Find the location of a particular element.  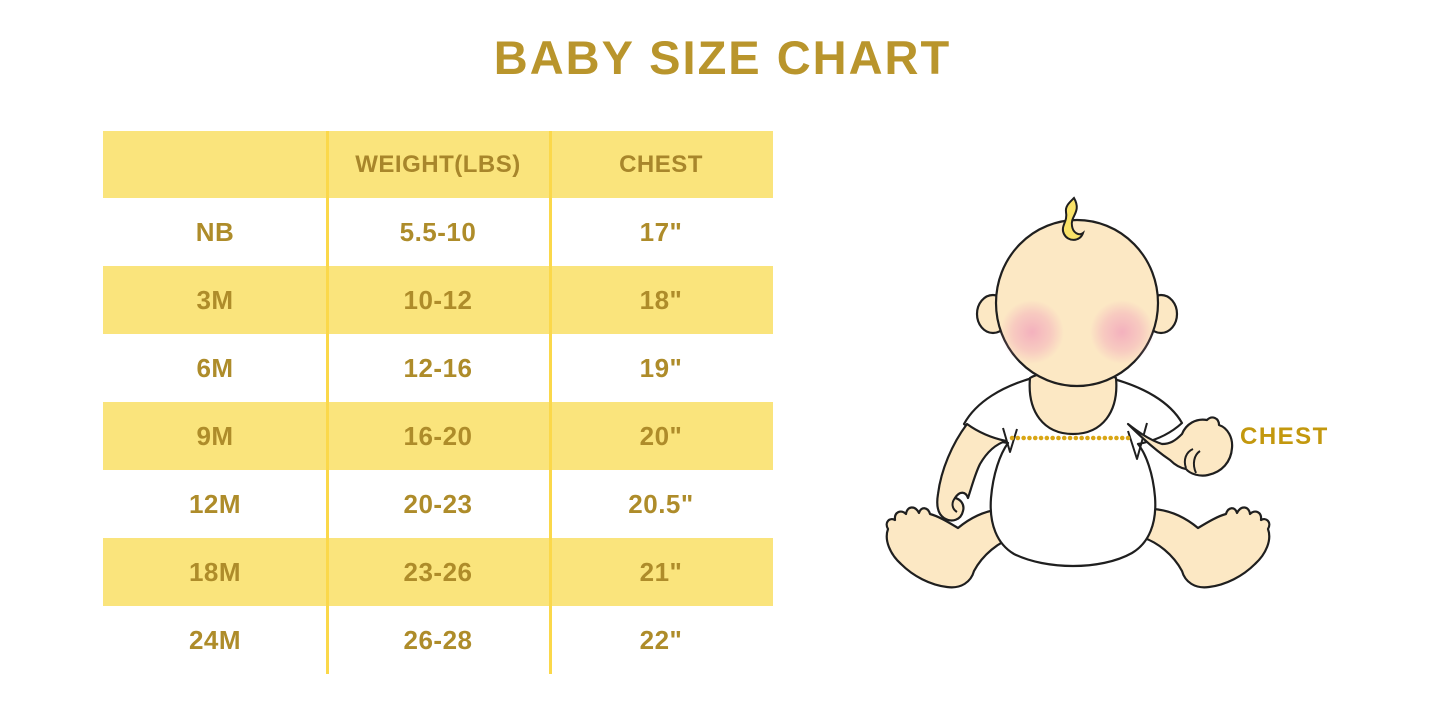

chest-cell: 20.5" is located at coordinates (661, 503).